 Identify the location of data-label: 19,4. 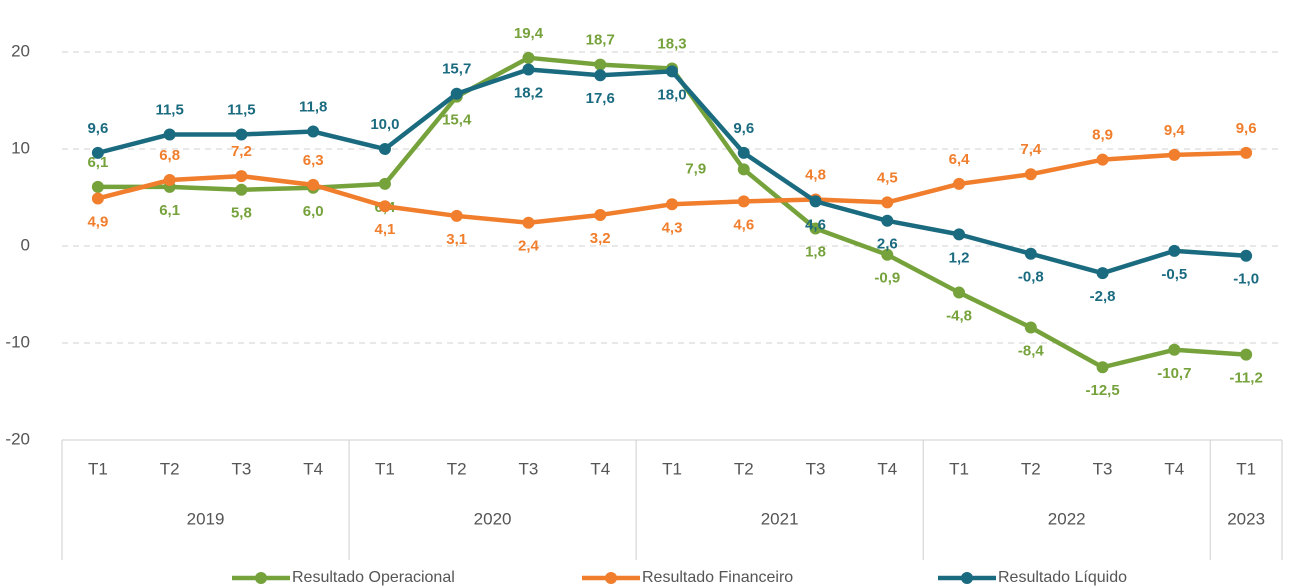
(529, 33).